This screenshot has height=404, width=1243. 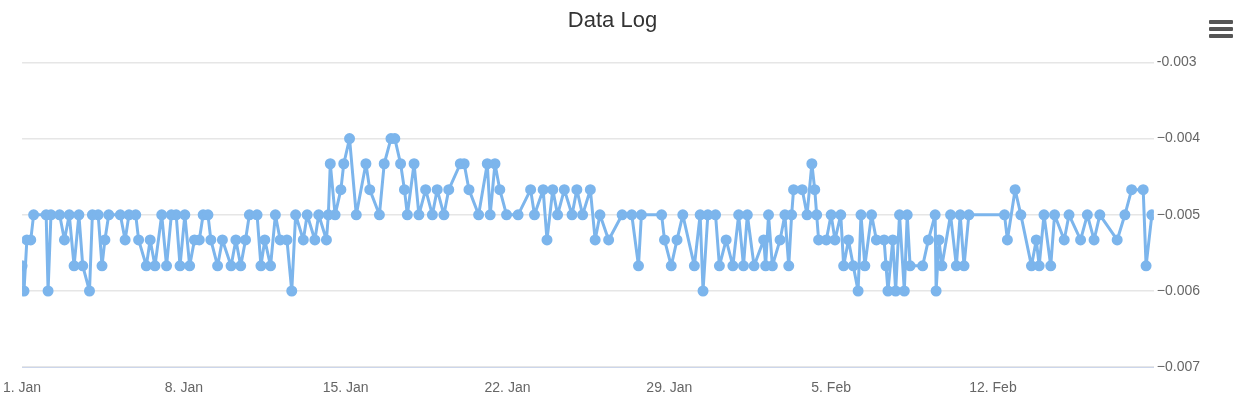 What do you see at coordinates (22, 387) in the screenshot?
I see `x-tick-label: 1. Jan` at bounding box center [22, 387].